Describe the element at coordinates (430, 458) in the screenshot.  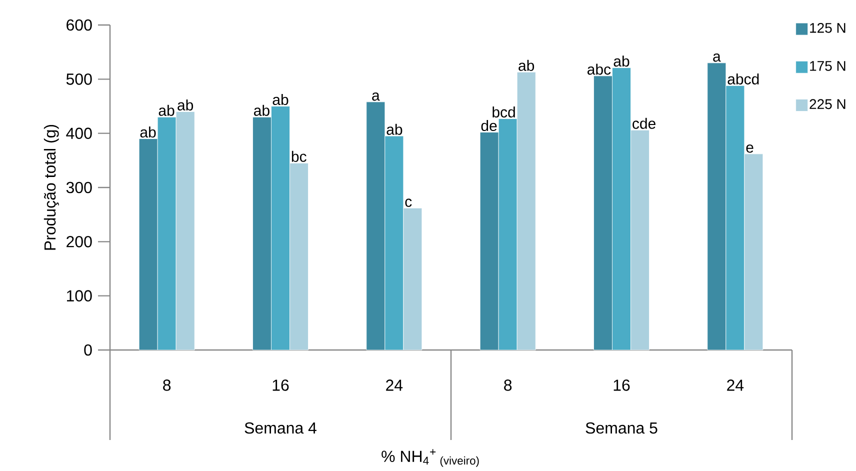
I see `x-axis-title: % NH$_{4}$+ (viveiro)` at that location.